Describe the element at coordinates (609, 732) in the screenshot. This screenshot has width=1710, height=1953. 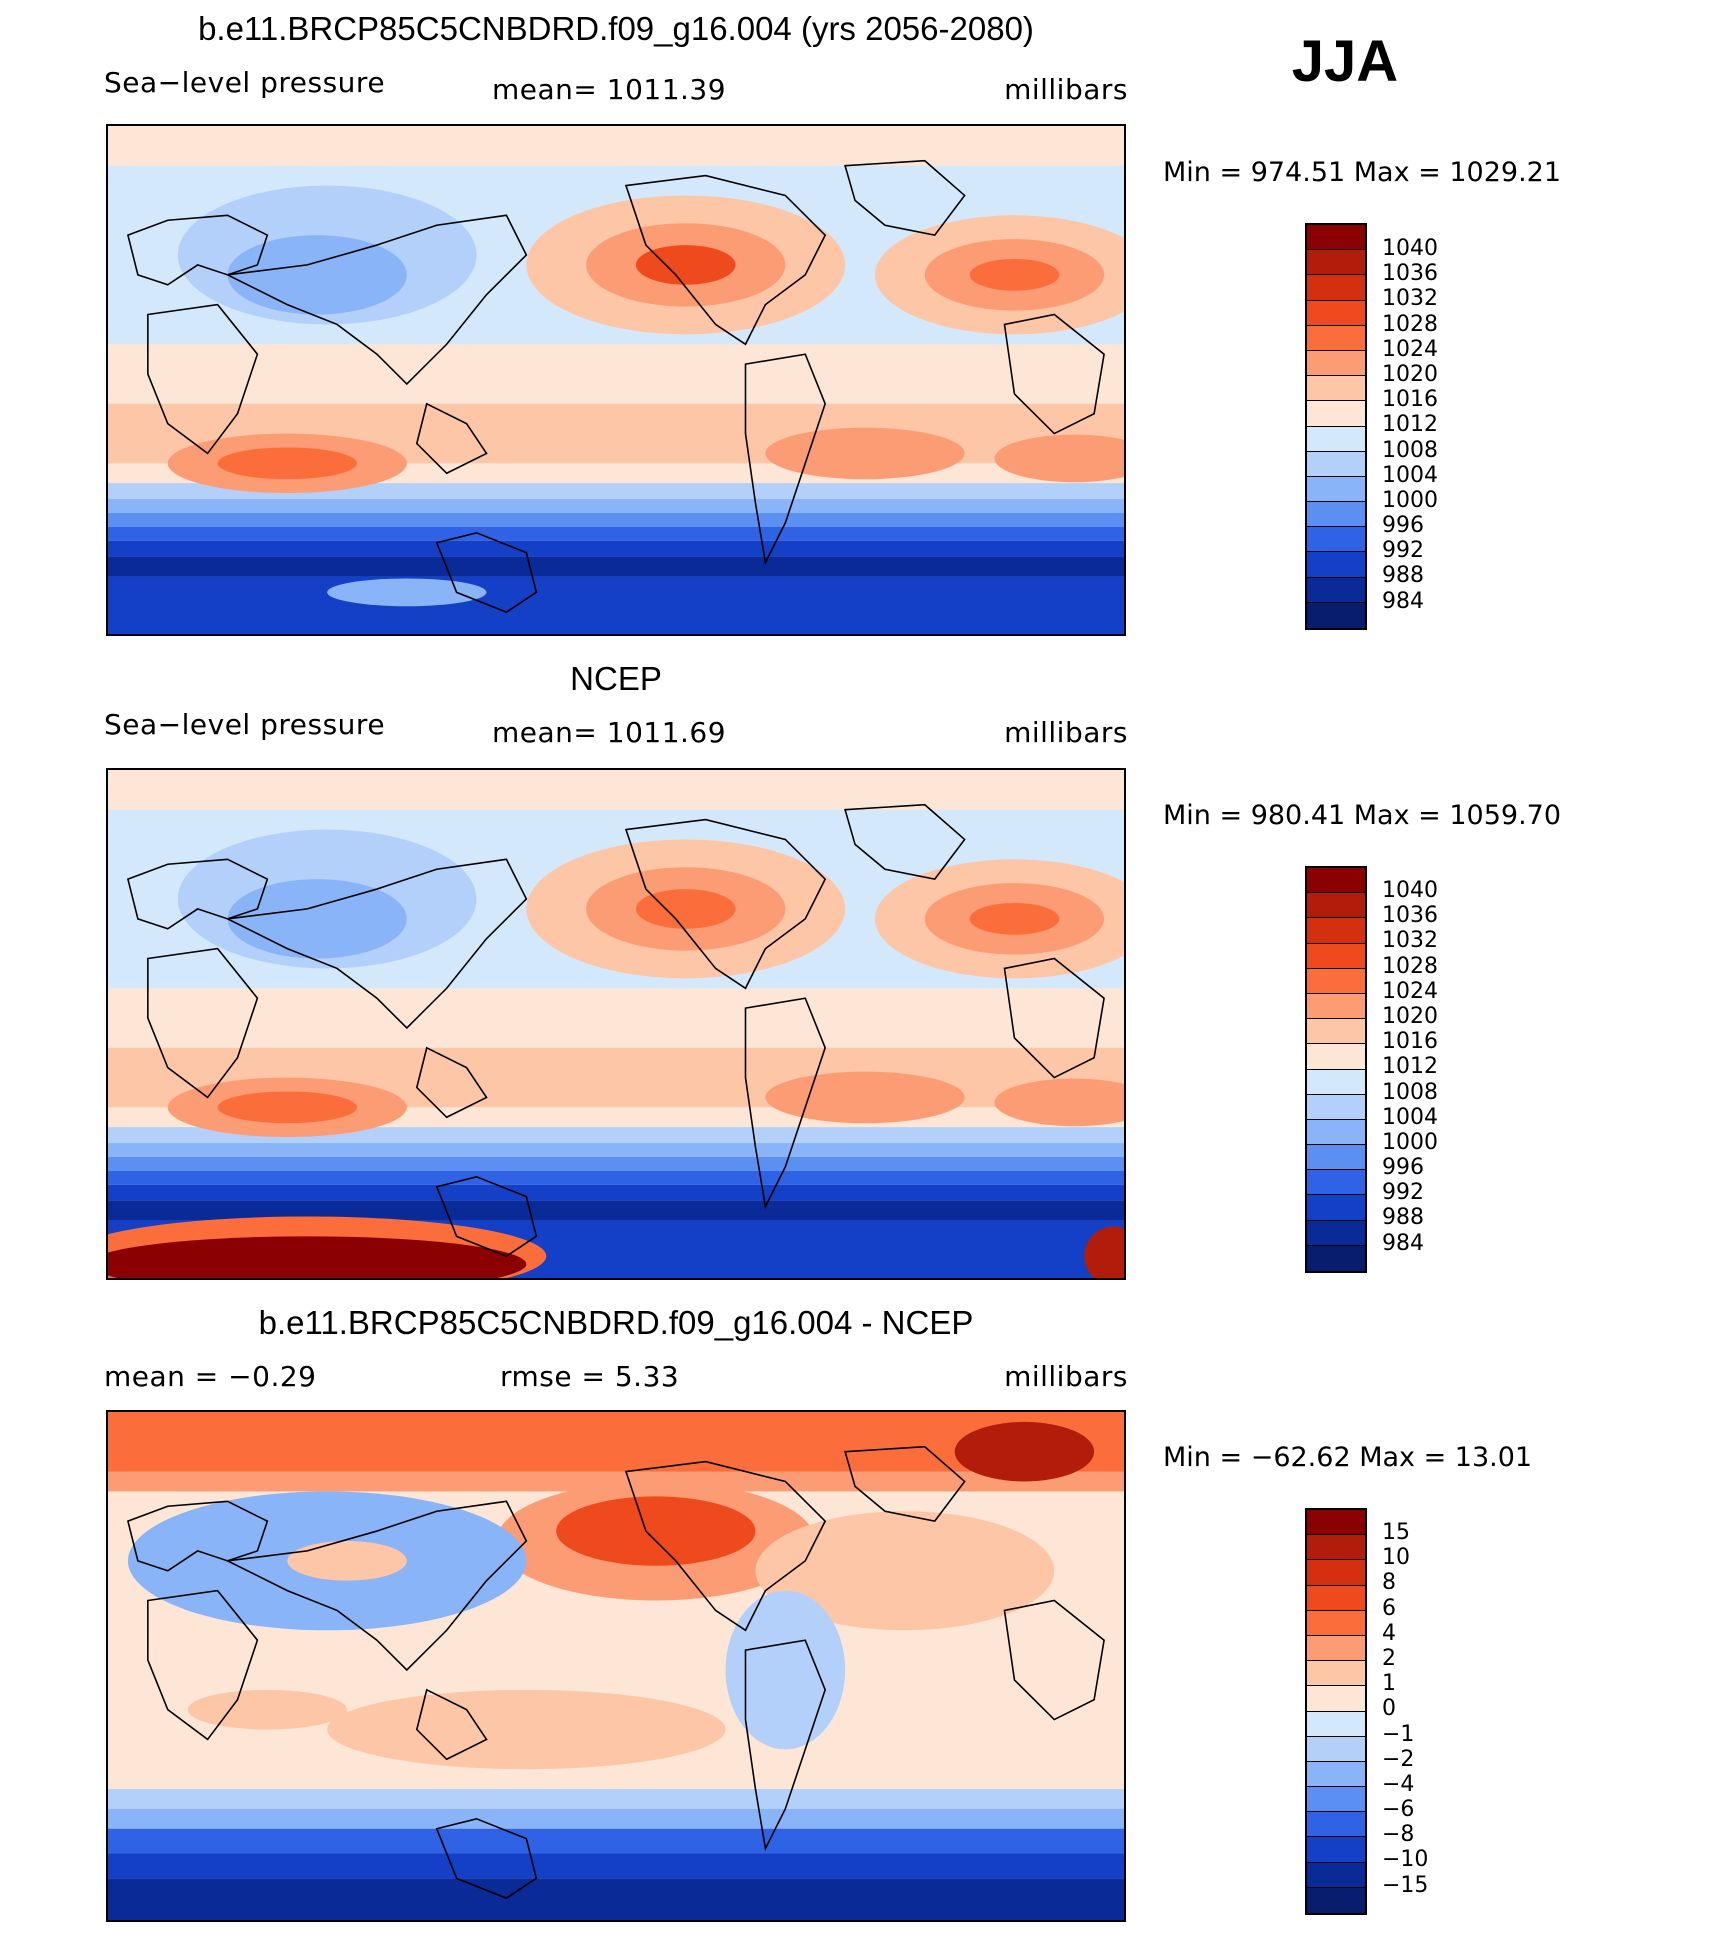
I see `panel-2-mean-label: mean= 1011.69` at that location.